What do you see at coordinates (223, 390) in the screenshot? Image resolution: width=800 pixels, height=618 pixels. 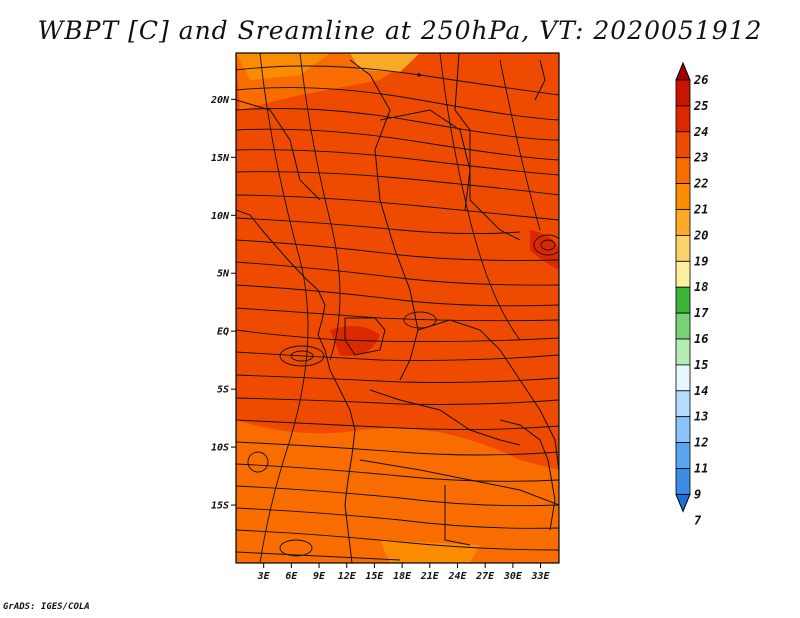 I see `lat-tick-label: 5S` at bounding box center [223, 390].